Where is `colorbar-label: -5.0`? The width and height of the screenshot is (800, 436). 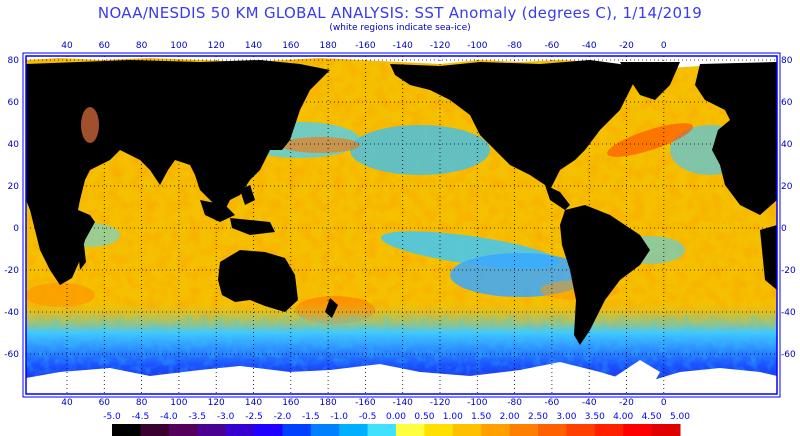 colorbar-label: -5.0 is located at coordinates (112, 417).